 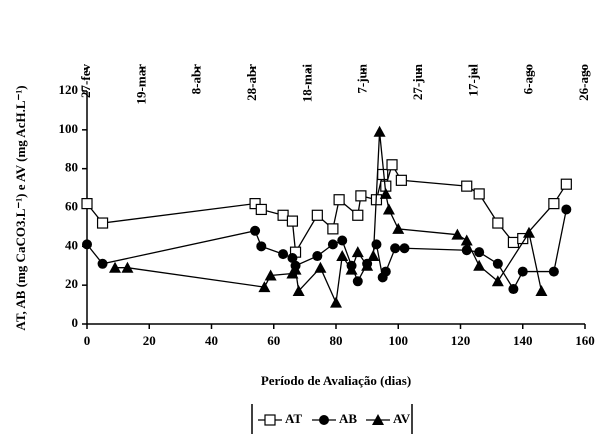 I want to click on y-tick-label: 20, so click(x=71, y=283).